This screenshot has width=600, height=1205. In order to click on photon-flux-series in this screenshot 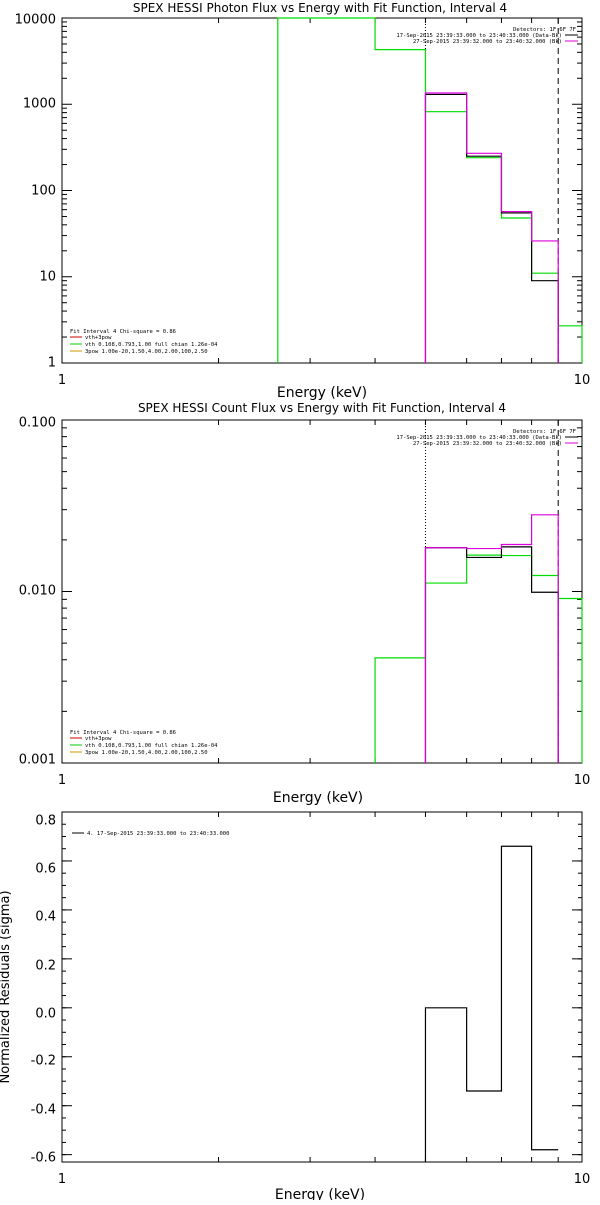, I will do `click(430, 190)`.